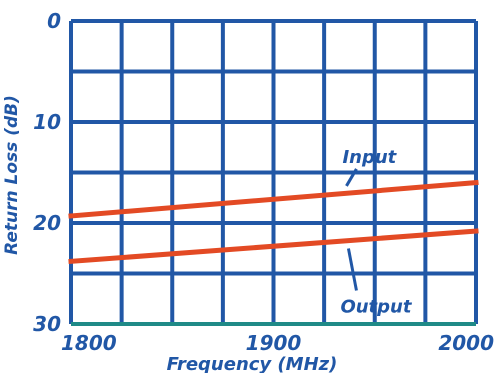 The width and height of the screenshot is (496, 373). I want to click on x-tick-label: 1800, so click(89, 343).